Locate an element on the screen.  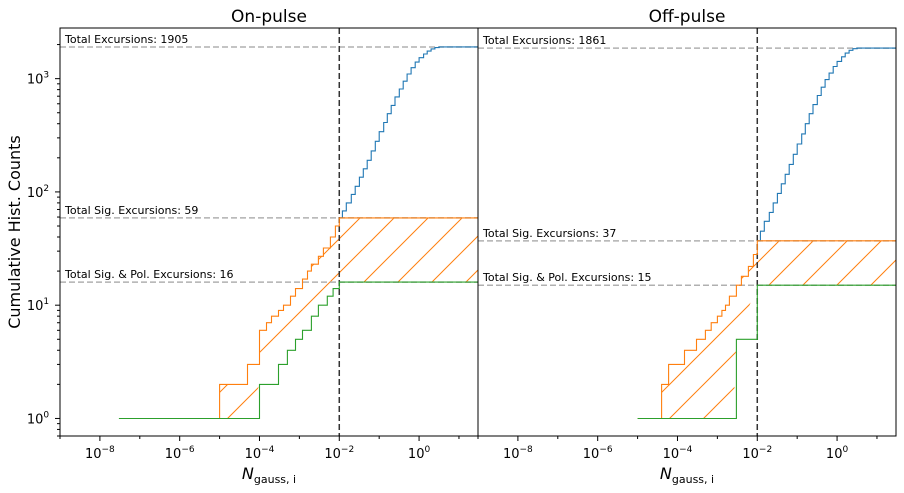
reference-label: Total Sig. & Pol. Excursions: 16 is located at coordinates (149, 274).